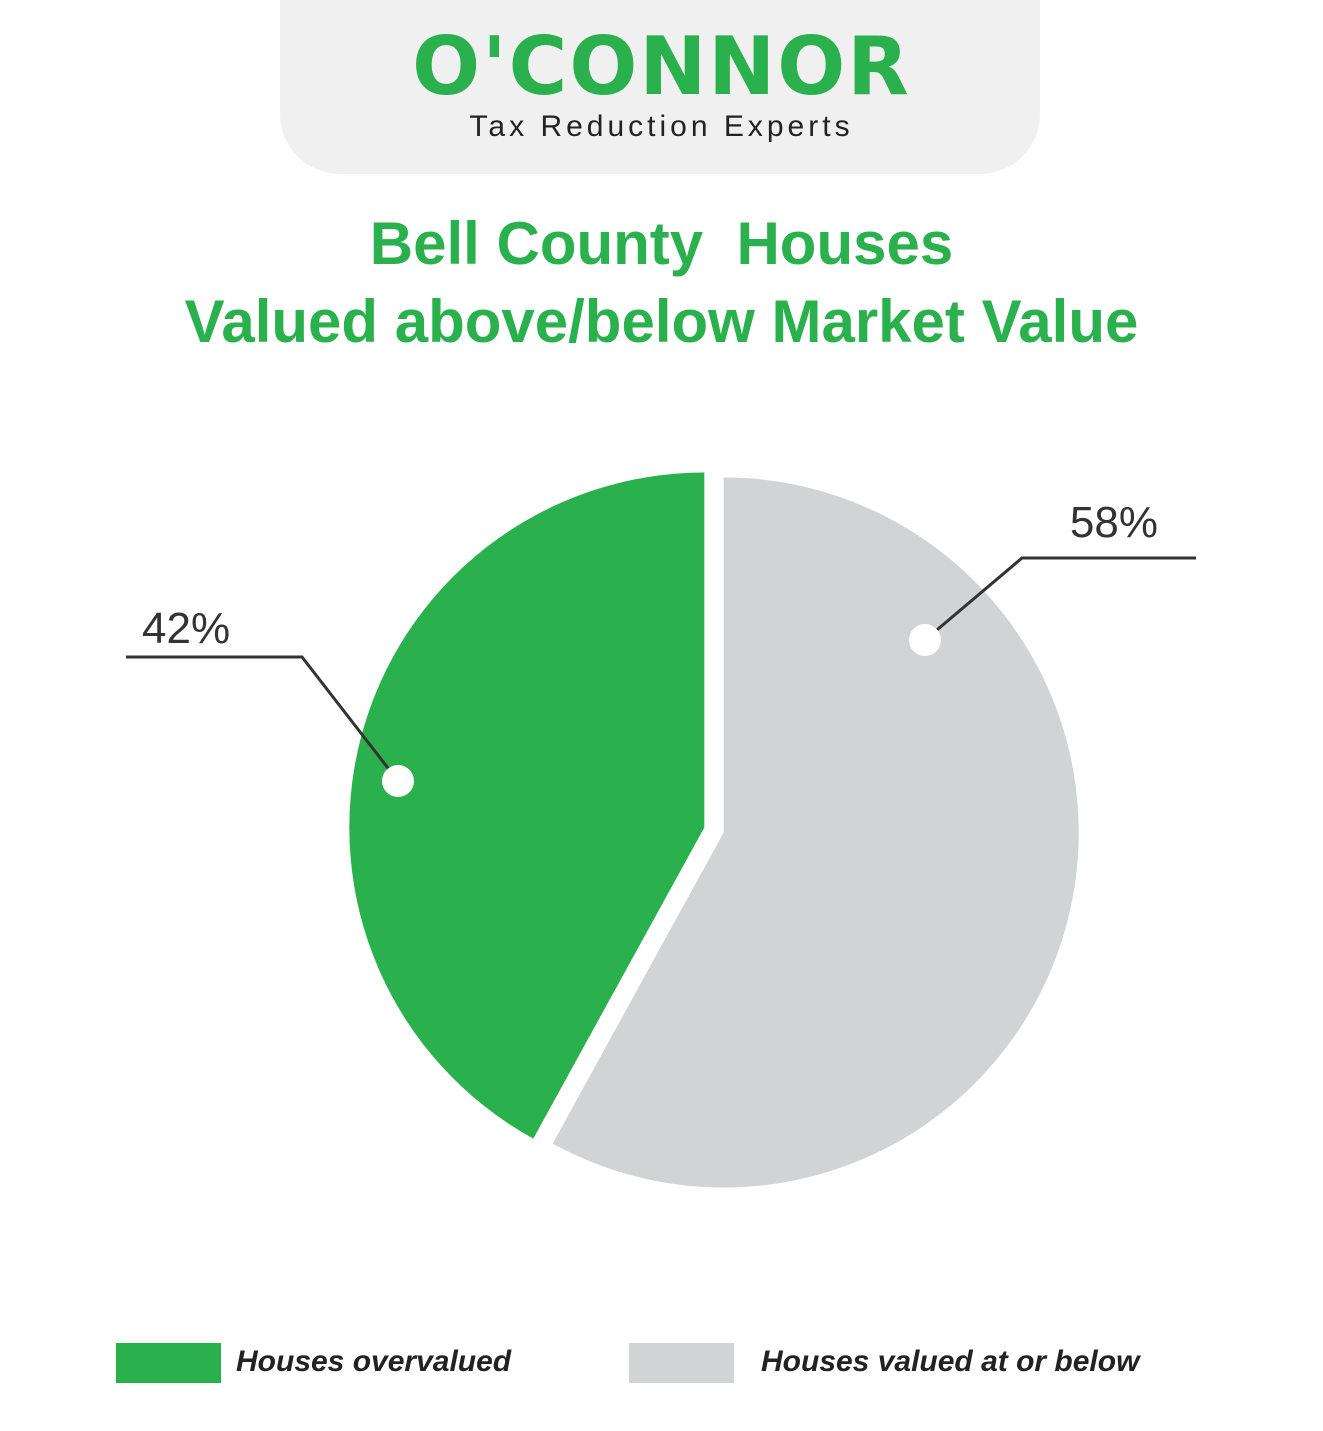 The image size is (1323, 1431). I want to click on data-label-houses-overvalued: 42%, so click(186, 628).